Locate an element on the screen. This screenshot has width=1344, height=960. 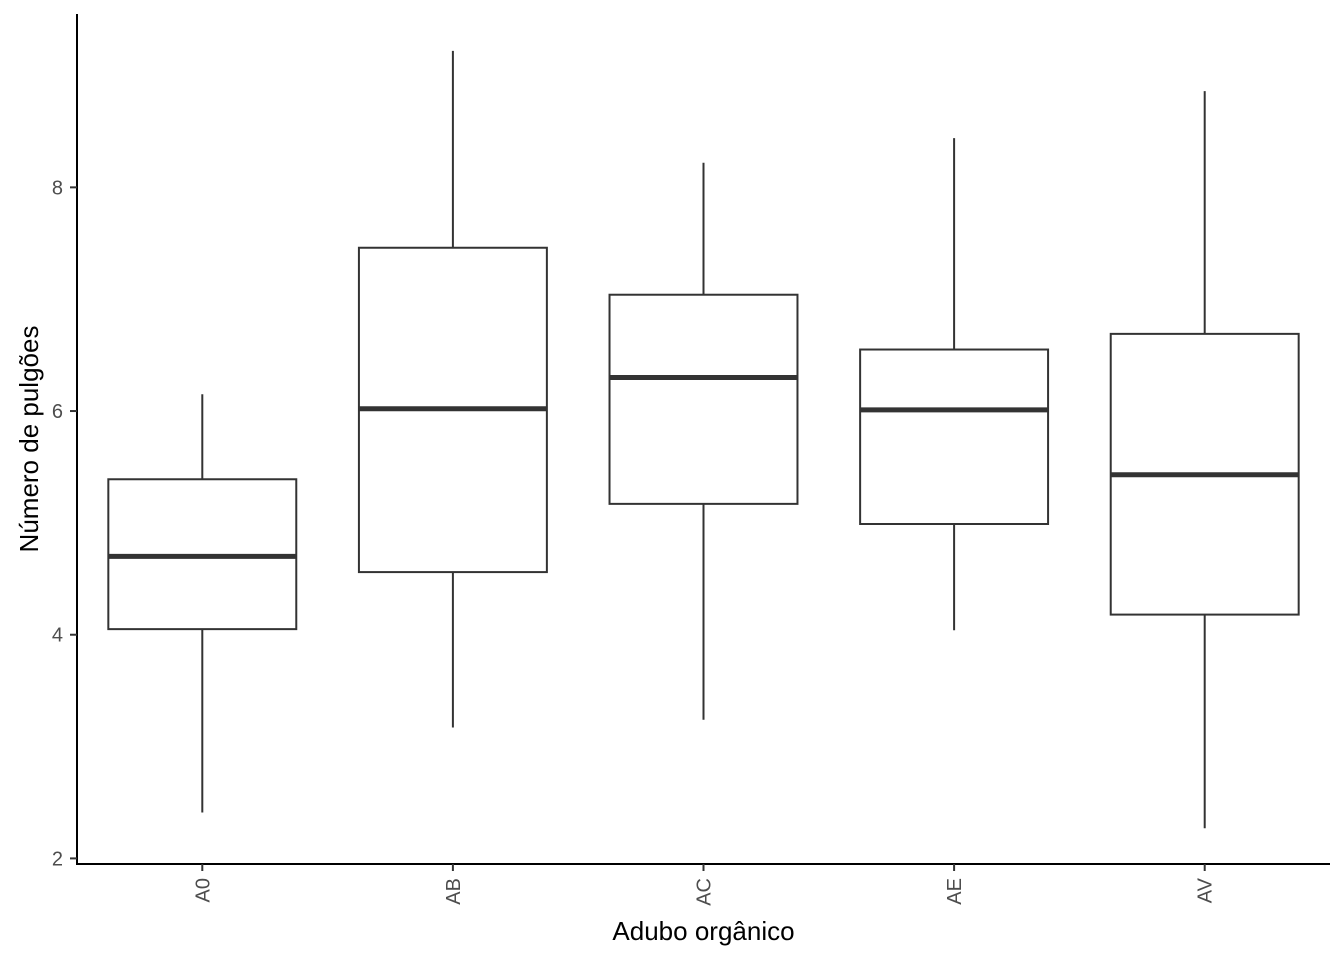
box-ae is located at coordinates (954, 384).